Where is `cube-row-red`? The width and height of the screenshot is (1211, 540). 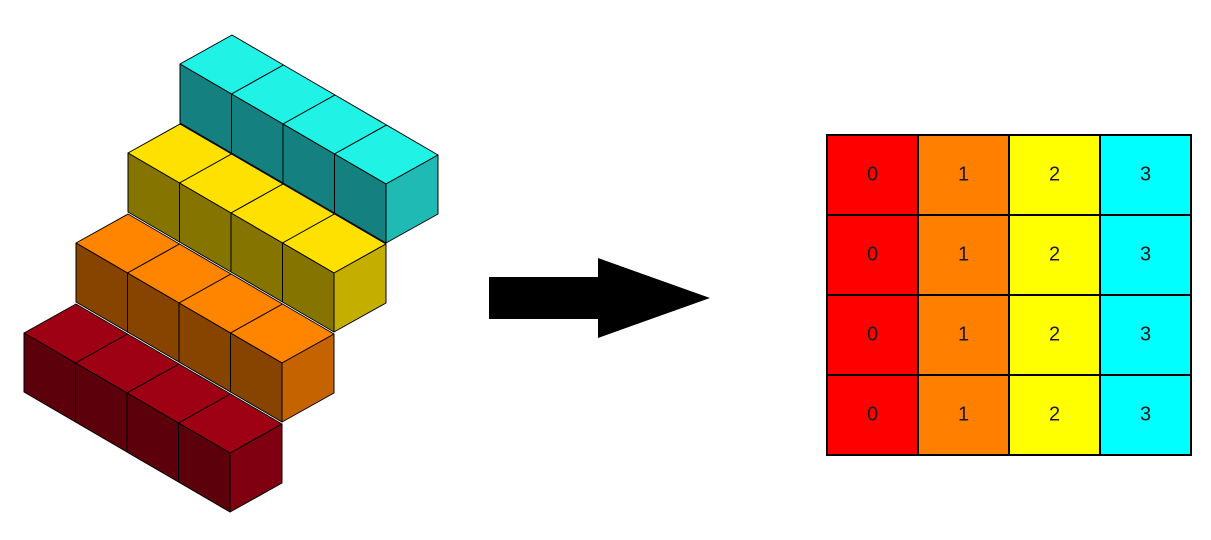
cube-row-red is located at coordinates (153, 408).